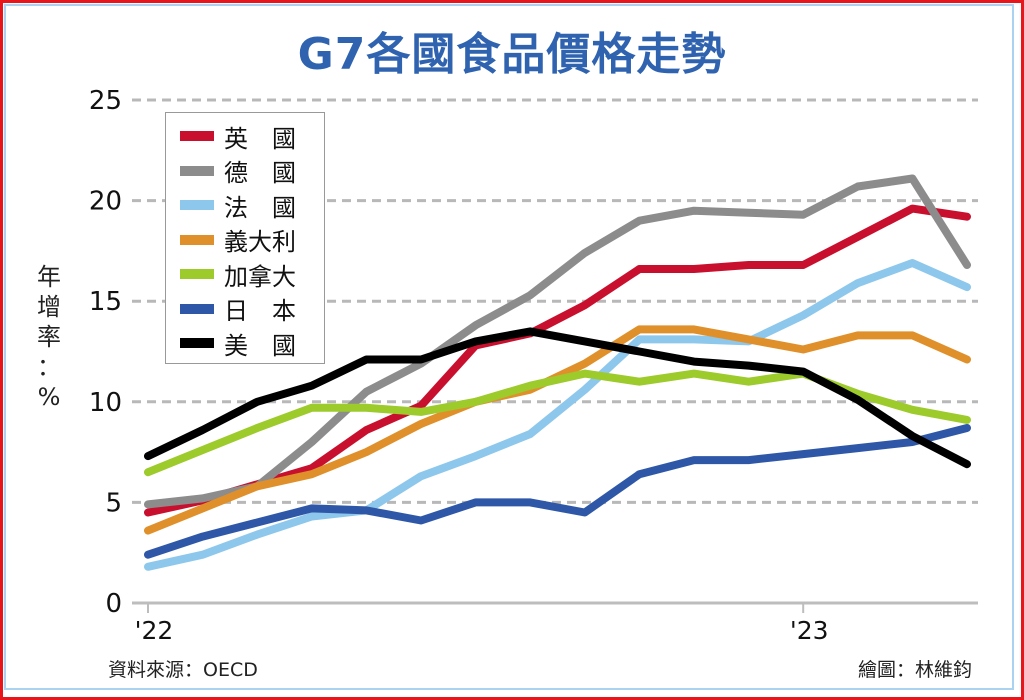 The height and width of the screenshot is (700, 1024). Describe the element at coordinates (49, 307) in the screenshot. I see `y-axis-label-char: 增` at that location.